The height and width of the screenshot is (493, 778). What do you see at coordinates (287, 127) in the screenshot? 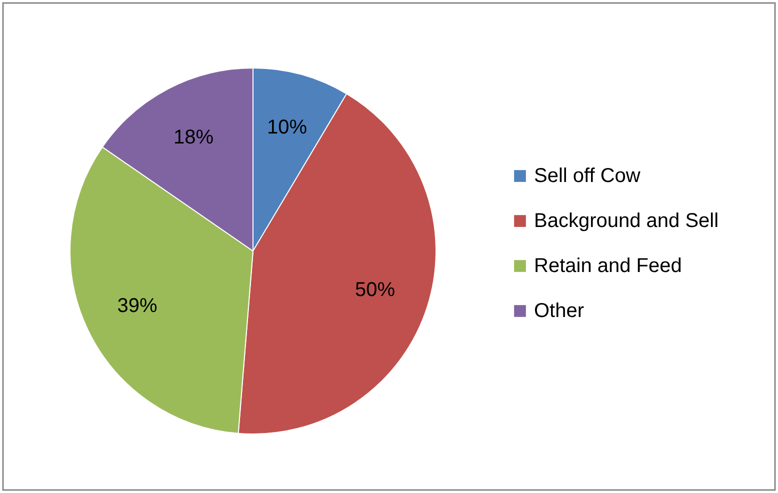
I see `data-label: 10%` at bounding box center [287, 127].